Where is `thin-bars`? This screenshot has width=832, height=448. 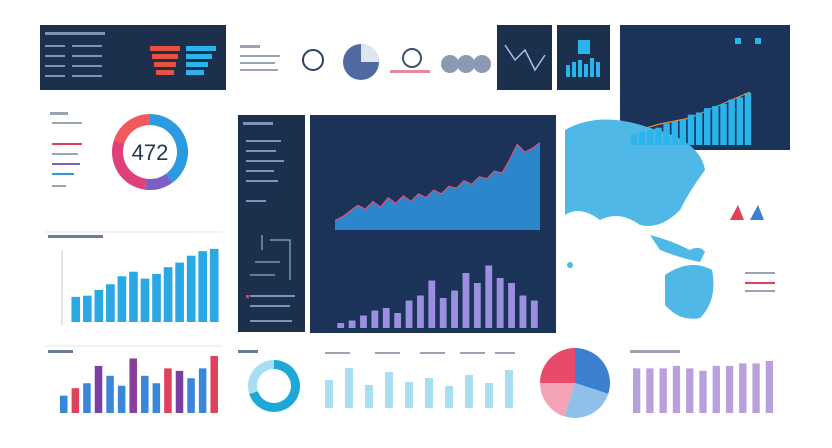 thin-bars is located at coordinates (419, 388).